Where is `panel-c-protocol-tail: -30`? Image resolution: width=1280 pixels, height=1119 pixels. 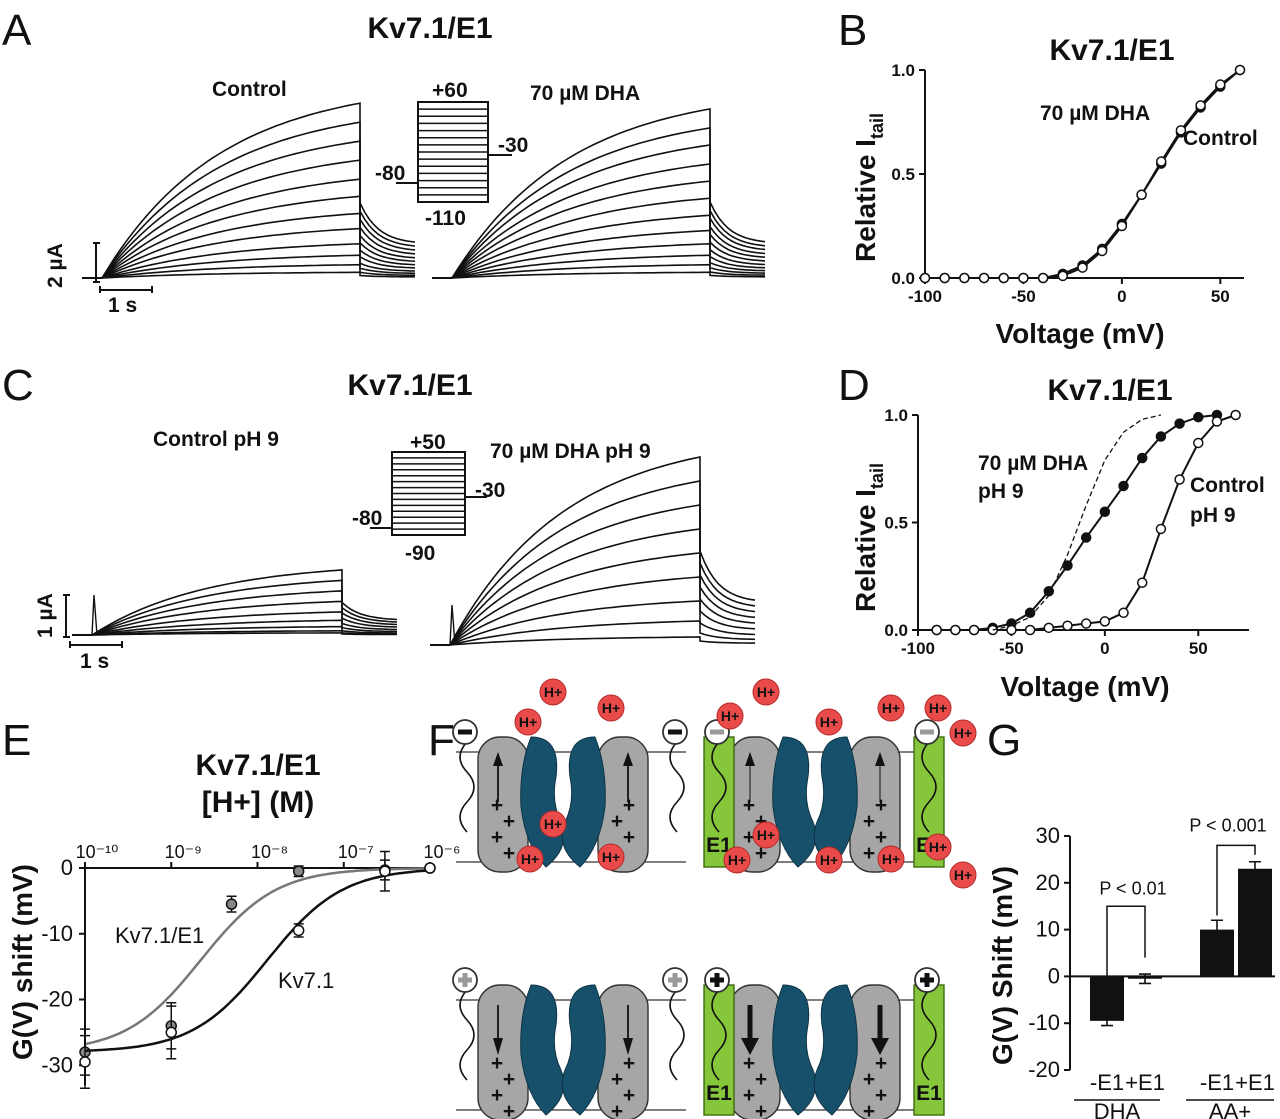 panel-c-protocol-tail: -30 is located at coordinates (490, 490).